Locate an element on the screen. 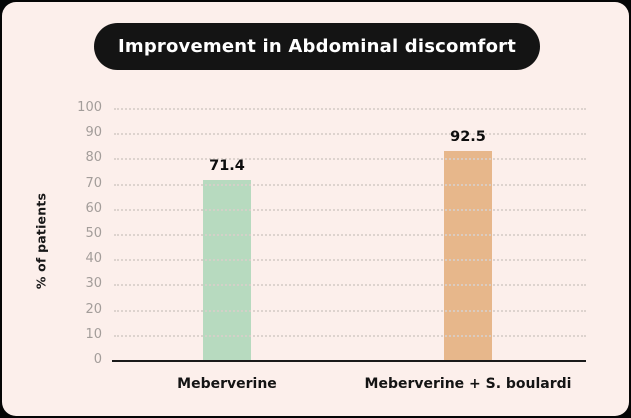 Image resolution: width=631 pixels, height=418 pixels. y-tick-label: 60 is located at coordinates (93, 208).